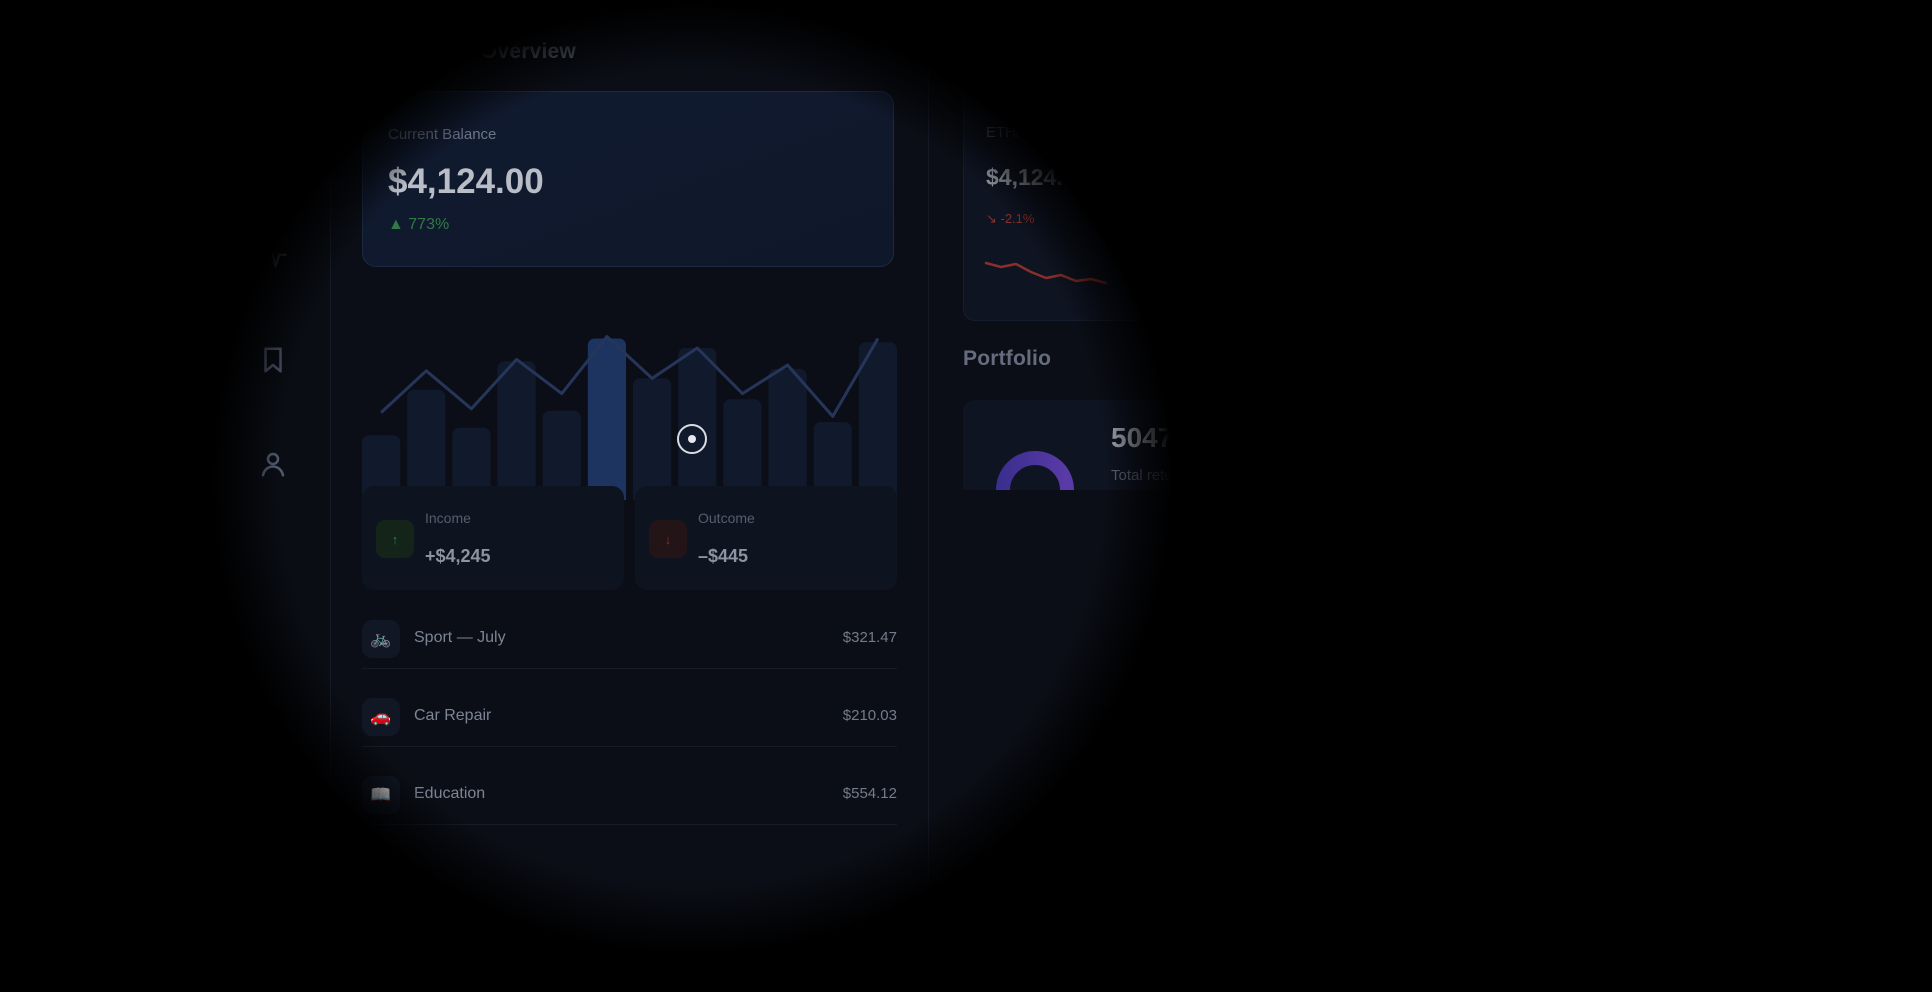 This screenshot has width=1932, height=992. Describe the element at coordinates (1155, 437) in the screenshot. I see `portfolio-value: 5047%` at that location.